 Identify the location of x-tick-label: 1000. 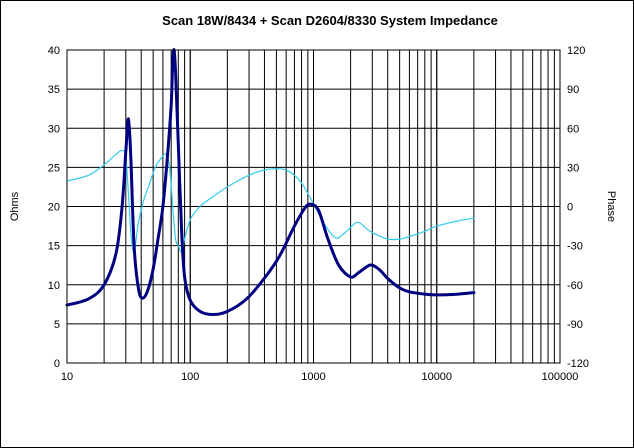
(313, 377).